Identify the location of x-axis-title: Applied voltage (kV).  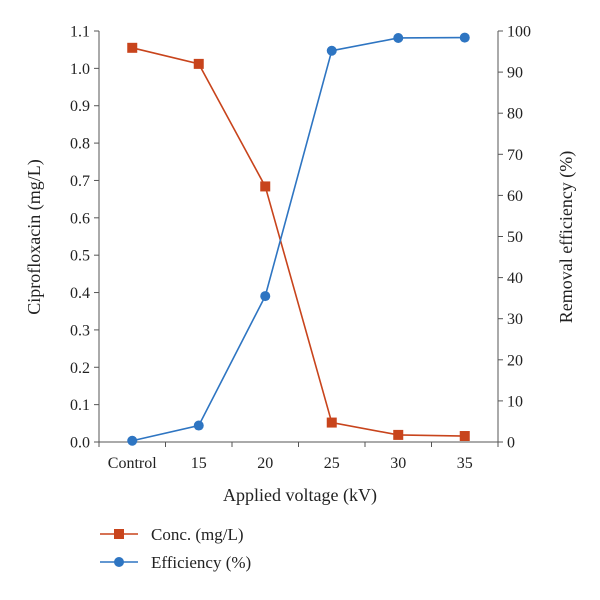
(300, 495).